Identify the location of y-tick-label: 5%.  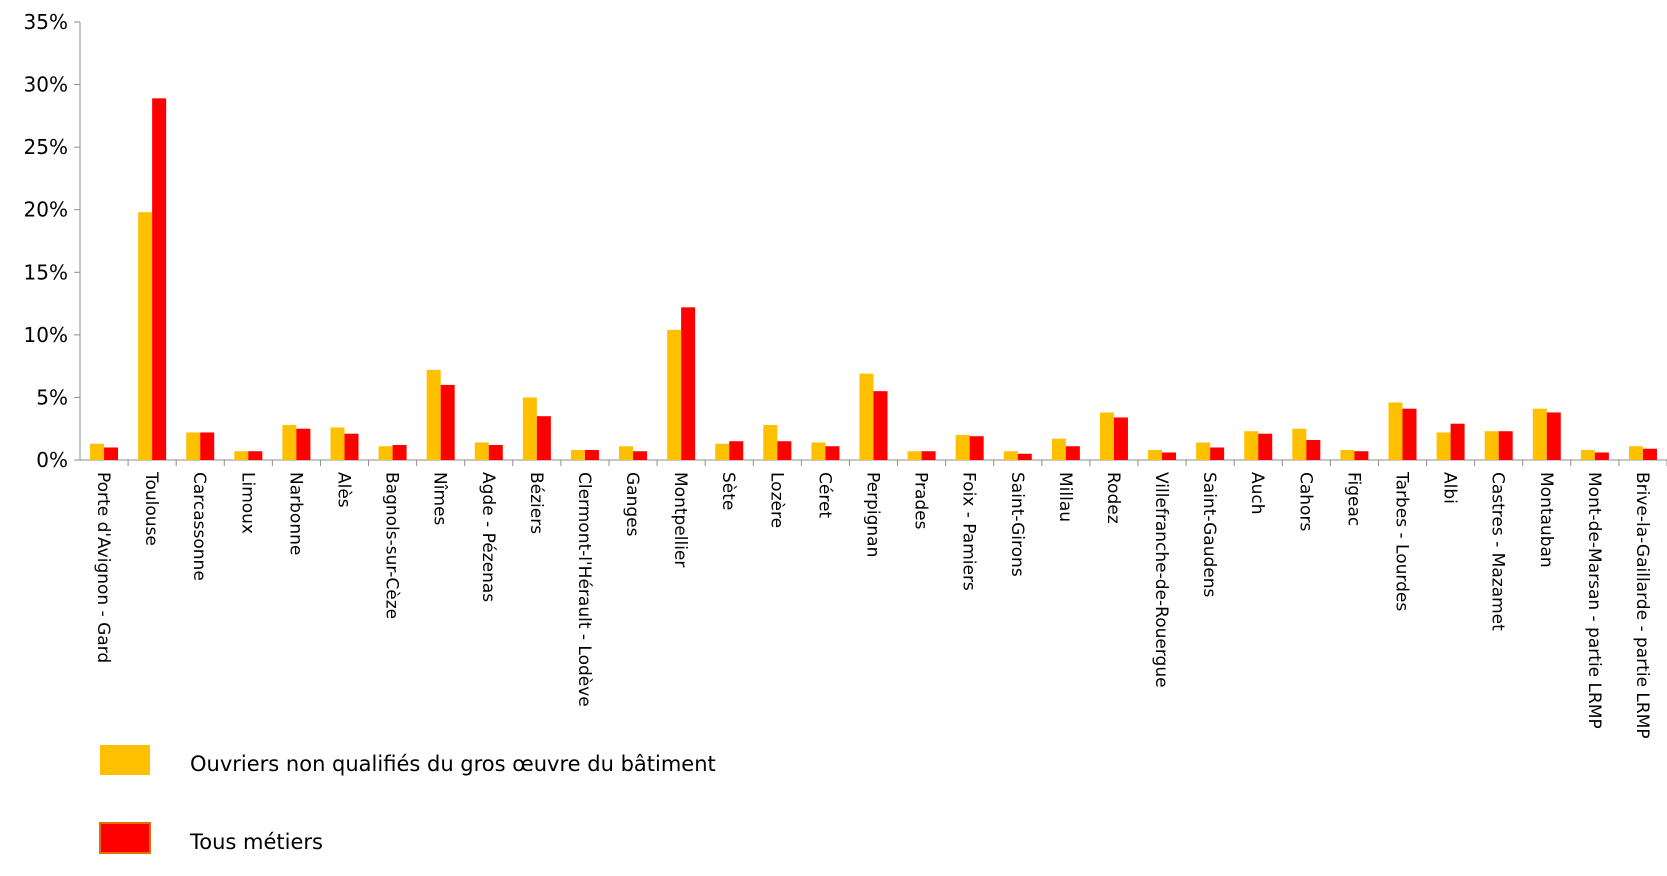
(52, 397).